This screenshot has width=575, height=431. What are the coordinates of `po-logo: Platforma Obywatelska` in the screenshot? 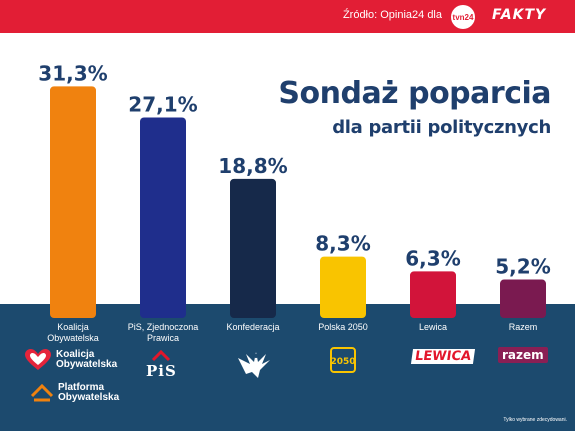 It's located at (74, 393).